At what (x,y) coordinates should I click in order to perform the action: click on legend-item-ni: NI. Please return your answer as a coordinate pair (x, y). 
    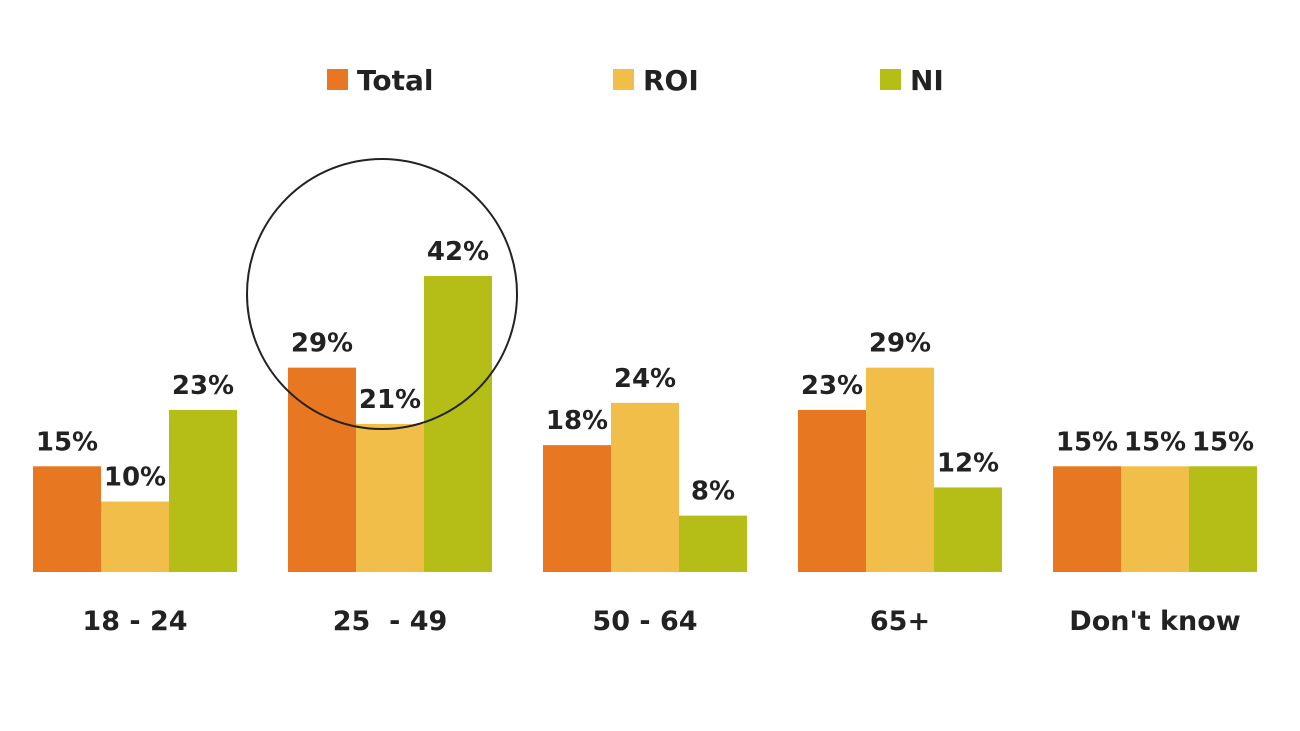
    Looking at the image, I should click on (912, 80).